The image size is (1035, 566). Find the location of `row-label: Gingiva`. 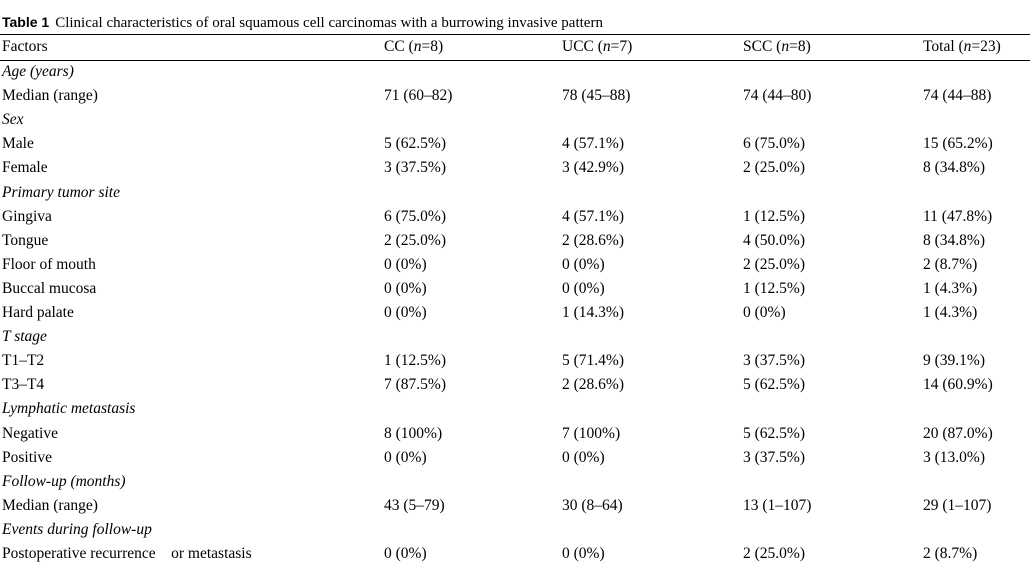

row-label: Gingiva is located at coordinates (27, 216).